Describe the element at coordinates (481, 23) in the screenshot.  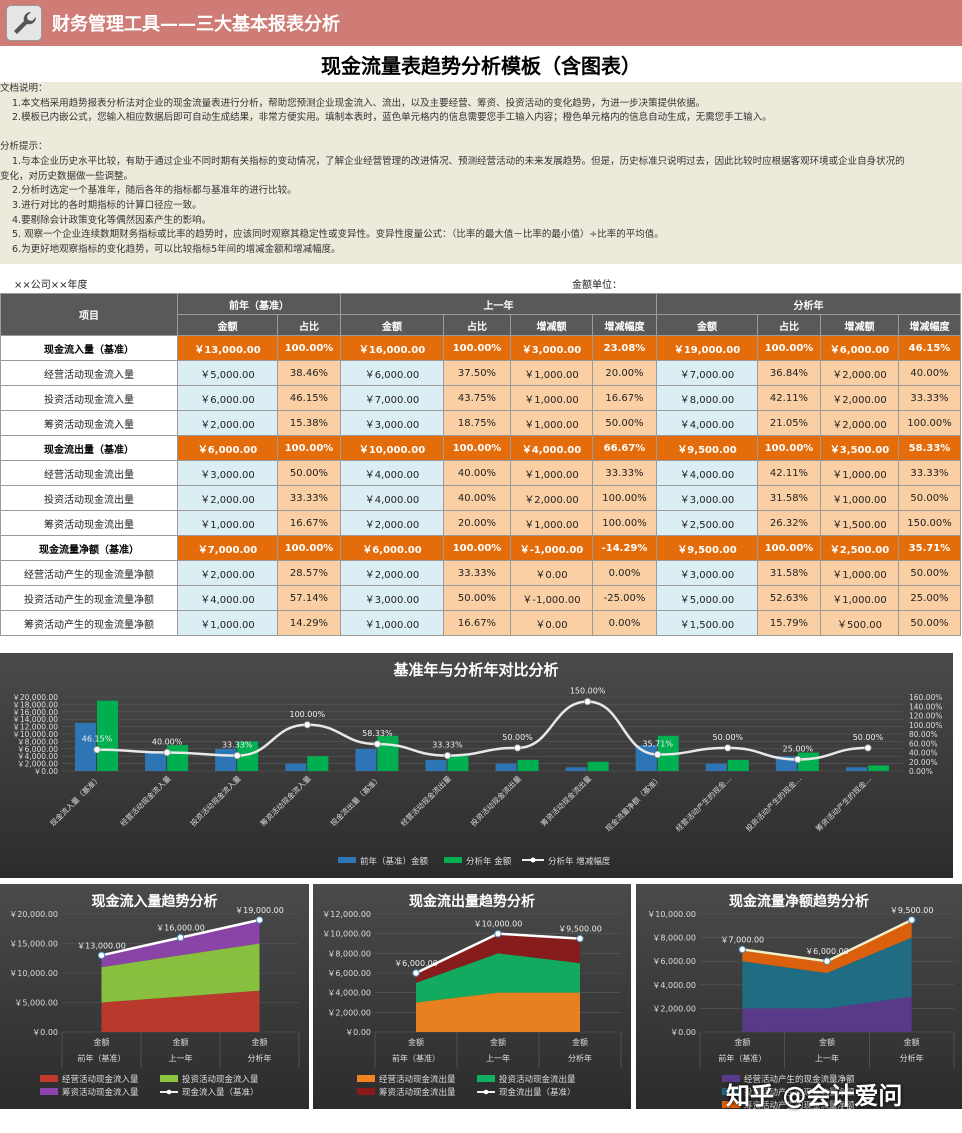
I see `app-titlebar: 财务管理工具——三大基本报表分析` at that location.